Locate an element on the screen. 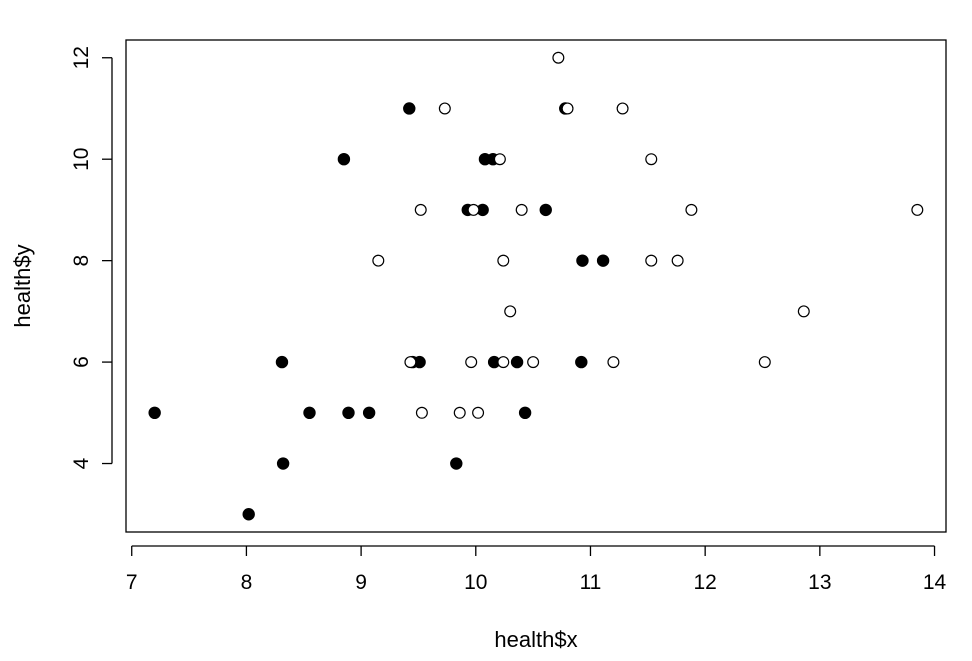  x-tick-label: 7 is located at coordinates (132, 582).